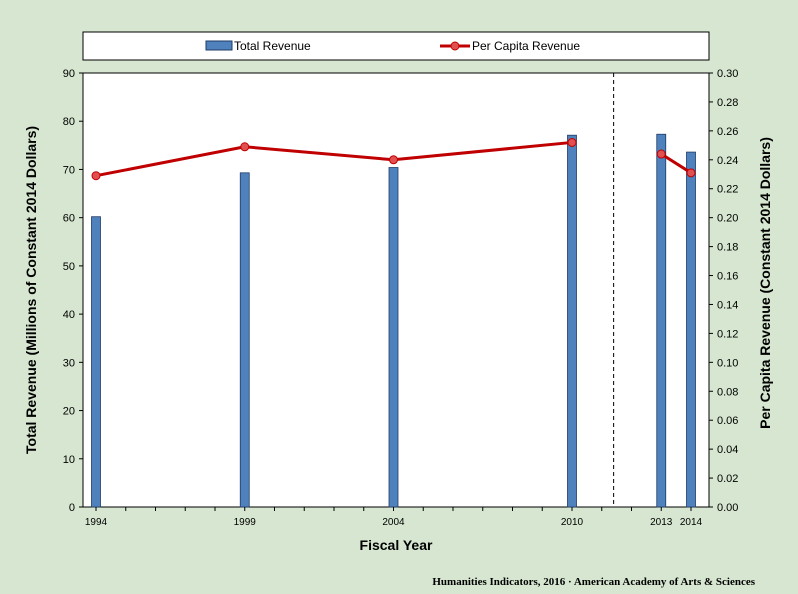 Image resolution: width=798 pixels, height=594 pixels. I want to click on right-tick-label-0.18: 0.18, so click(727, 248).